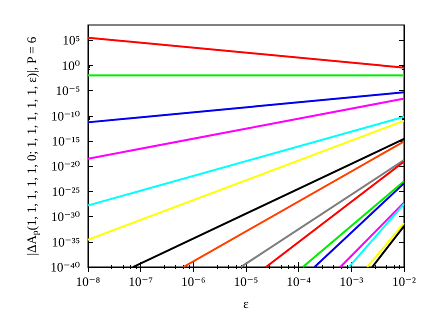  I want to click on y-tick-label: 10⁵, so click(71, 40).